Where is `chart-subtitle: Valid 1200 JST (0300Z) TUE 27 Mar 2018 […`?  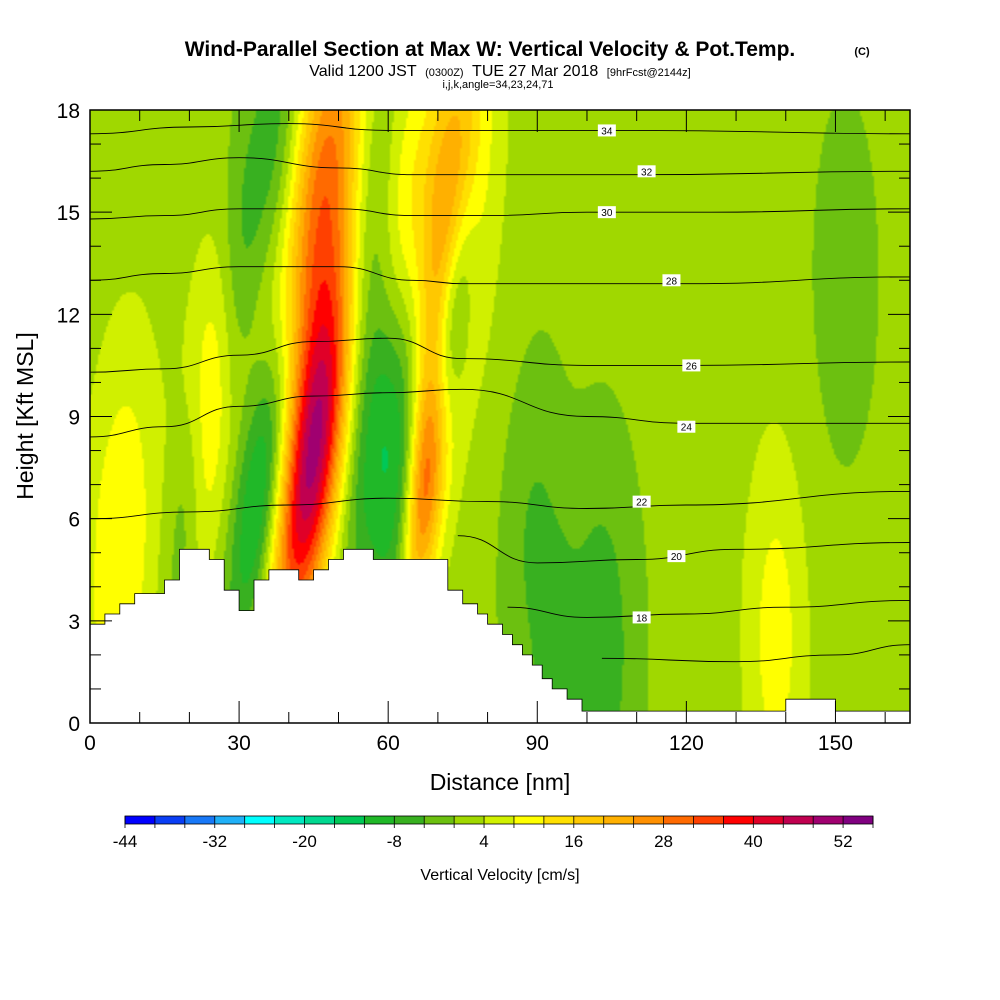 chart-subtitle: Valid 1200 JST (0300Z) TUE 27 Mar 2018 [… is located at coordinates (499, 71).